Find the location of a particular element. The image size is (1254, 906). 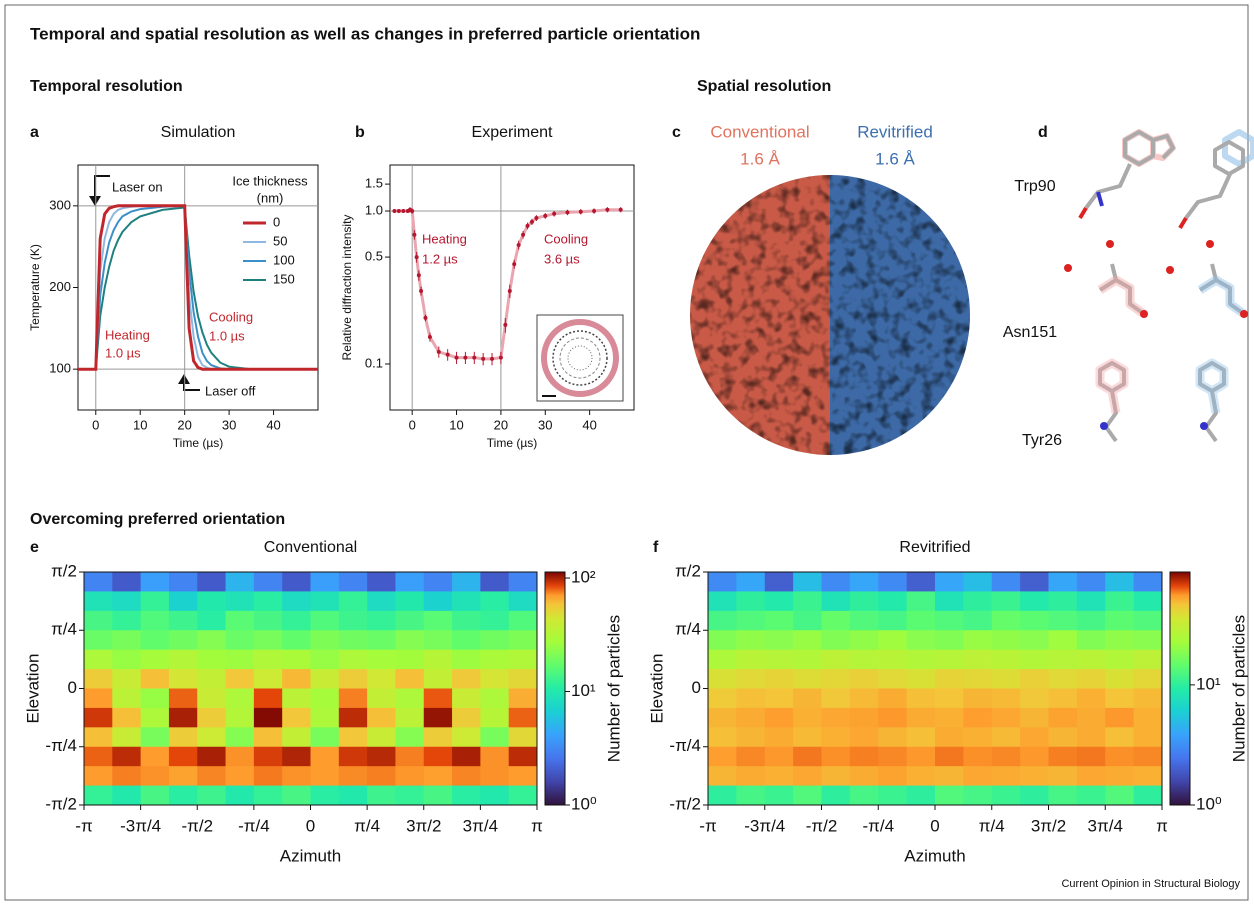

x-tick-label: -3π/4 is located at coordinates (140, 825).